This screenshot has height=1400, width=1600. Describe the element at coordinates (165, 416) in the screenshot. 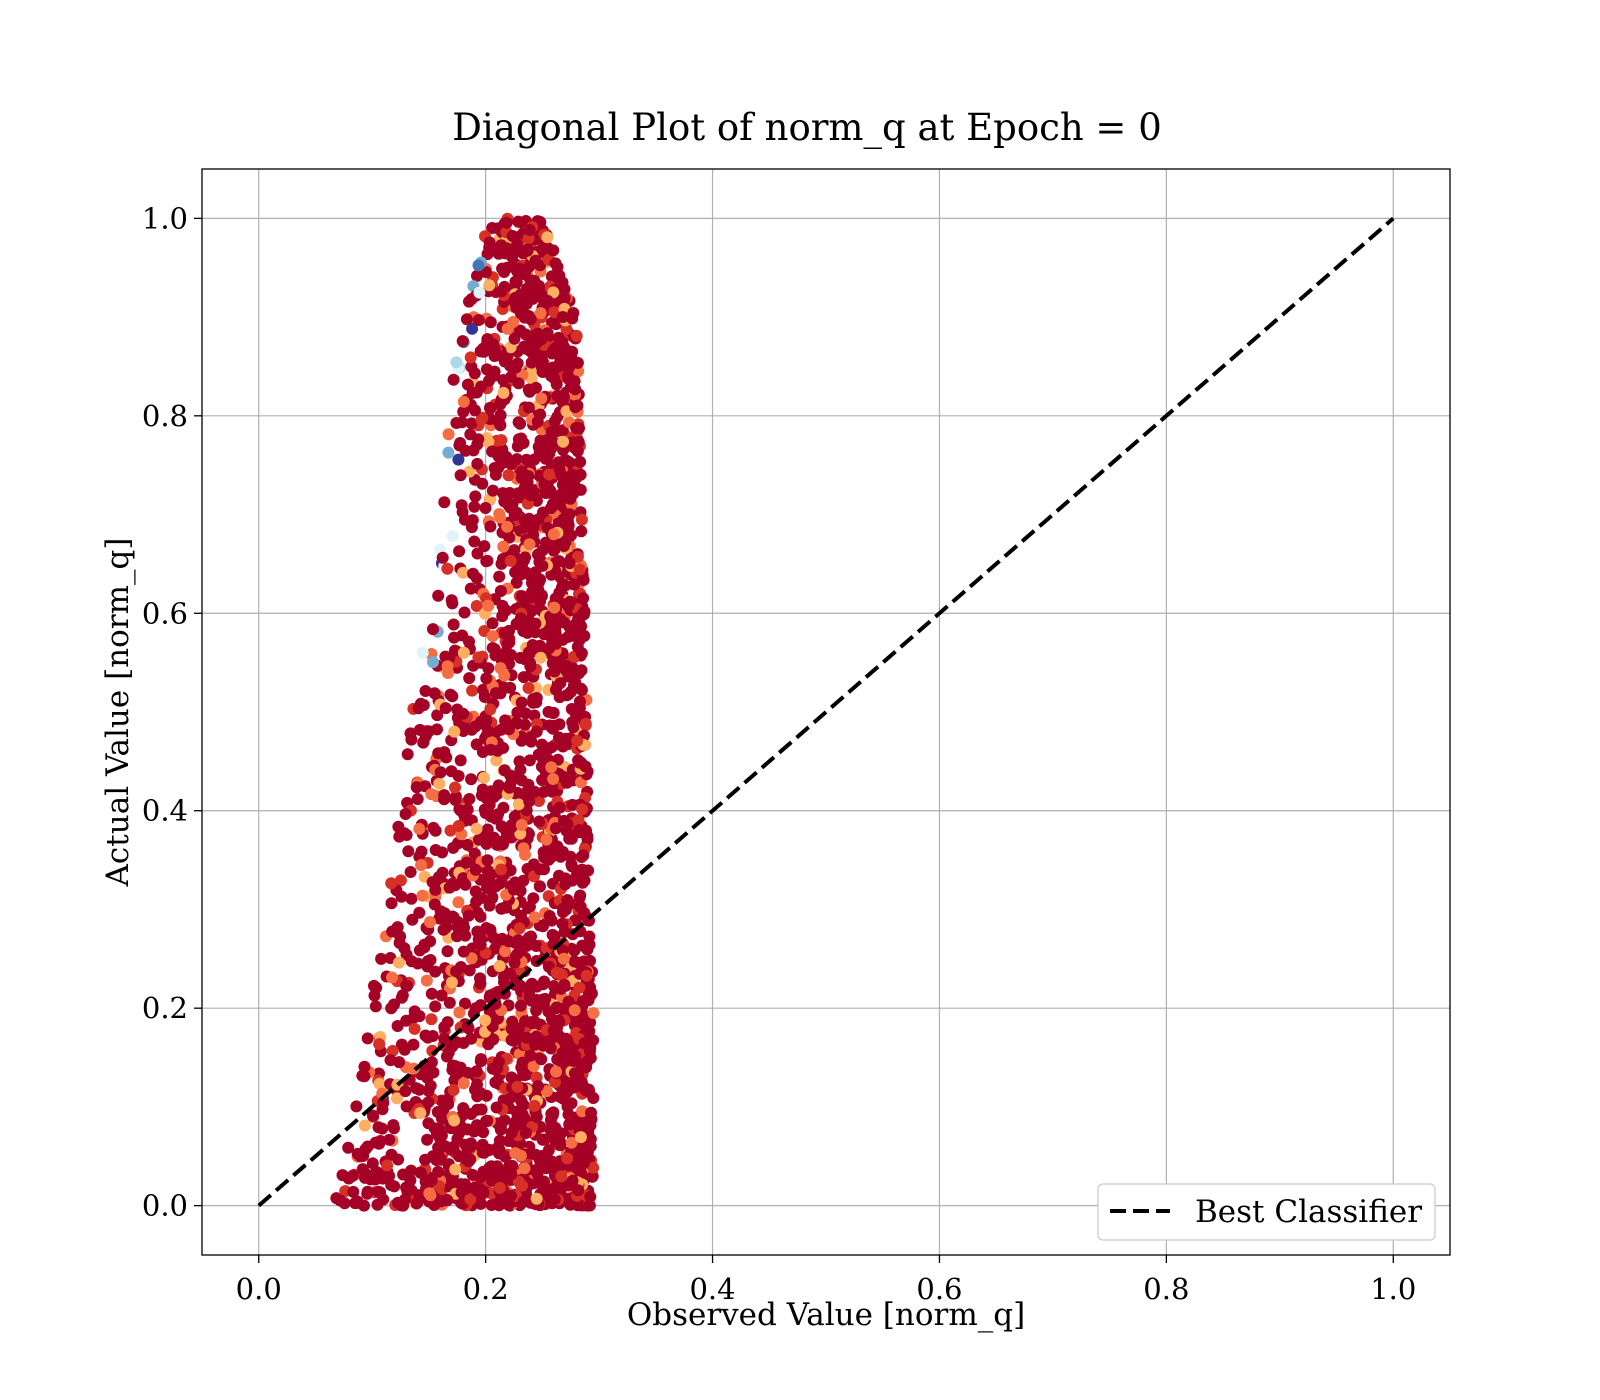

I see `y-tick-label: 0.8` at that location.